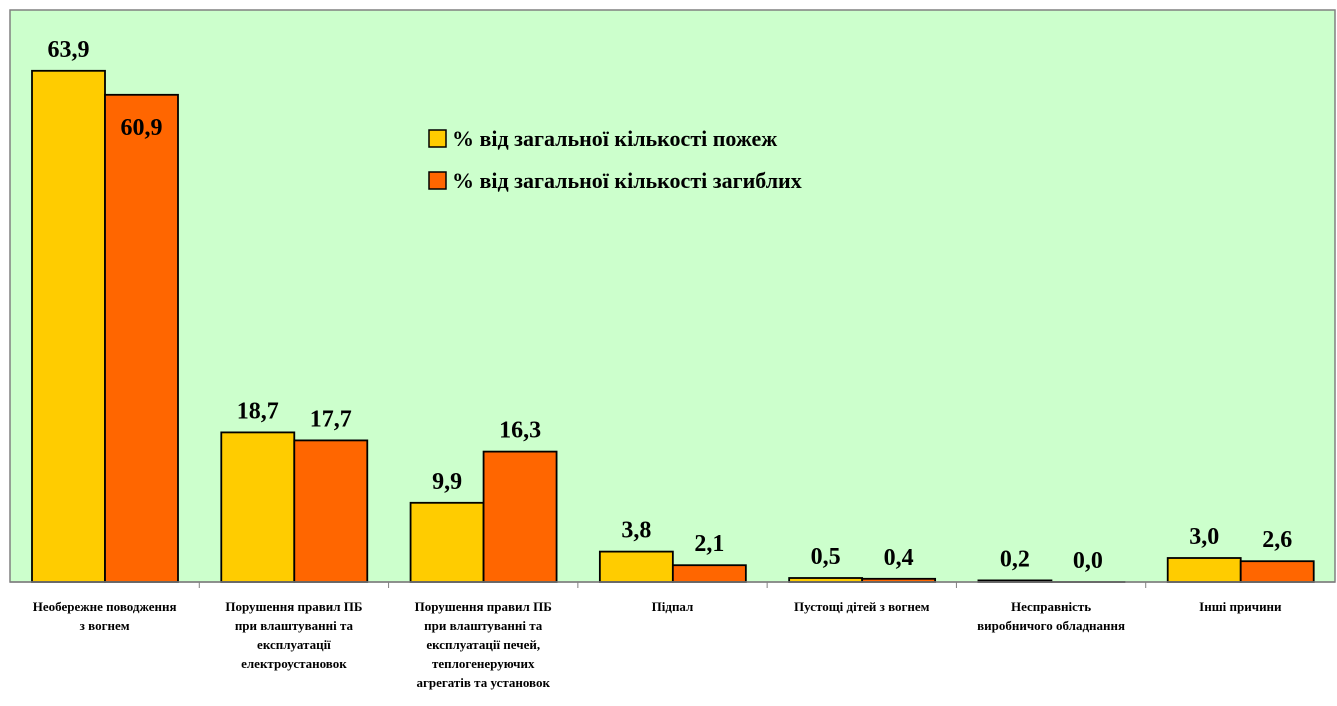  I want to click on category-label: Необережне поводження, so click(105, 606).